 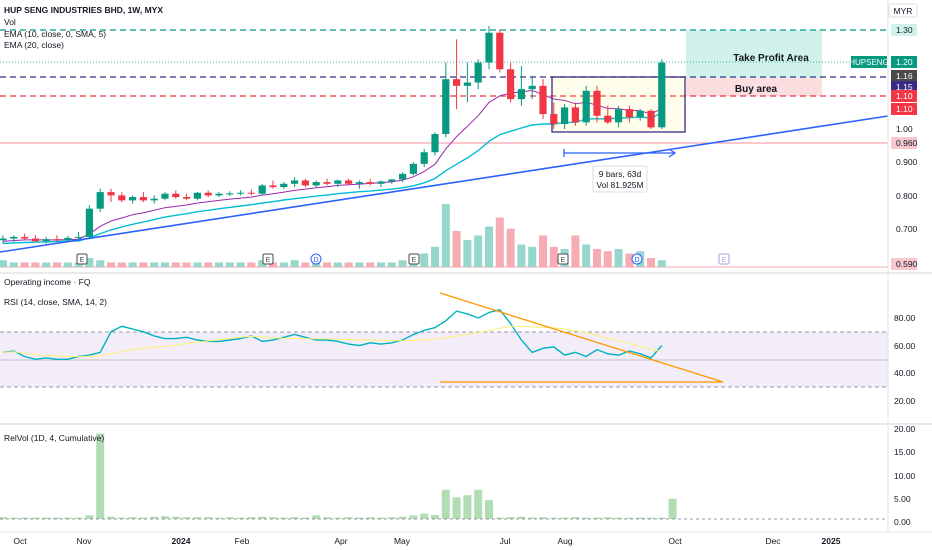 I want to click on dividend-marker-icon, so click(x=316, y=259).